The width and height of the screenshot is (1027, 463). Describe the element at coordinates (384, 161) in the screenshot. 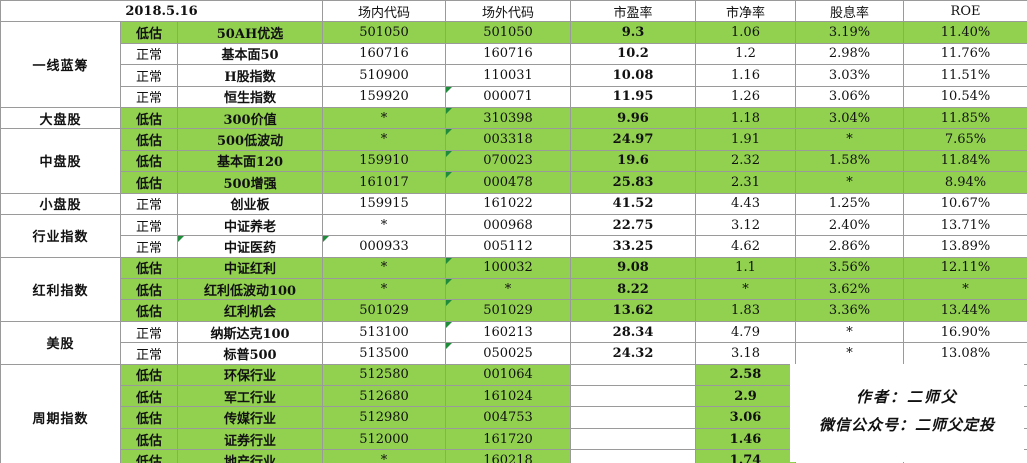

I see `inside-code-cell: 159910` at that location.